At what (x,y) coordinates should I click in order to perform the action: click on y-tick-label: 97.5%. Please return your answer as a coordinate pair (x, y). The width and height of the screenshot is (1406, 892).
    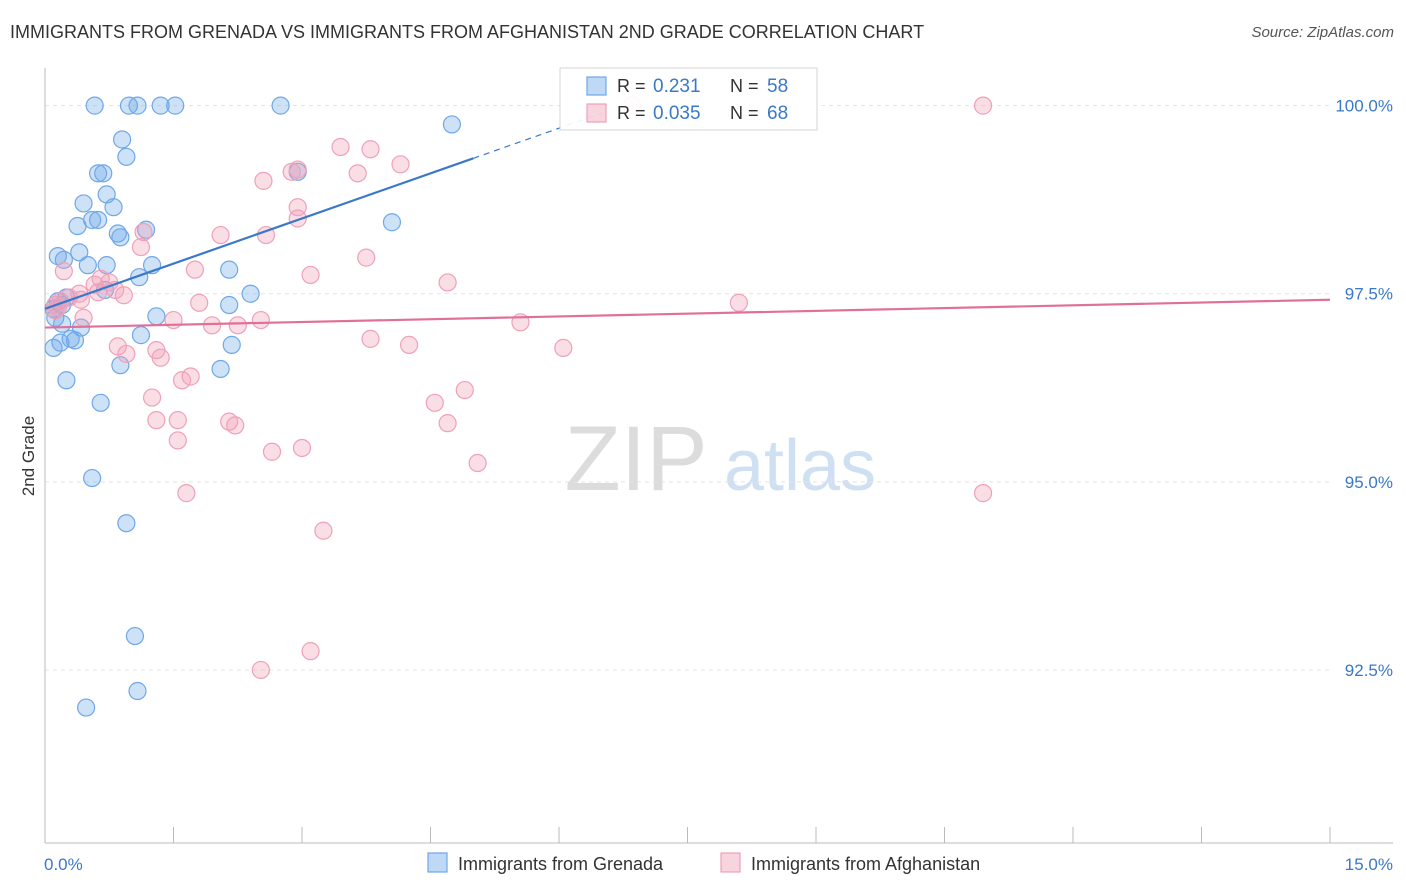
    Looking at the image, I should click on (1369, 294).